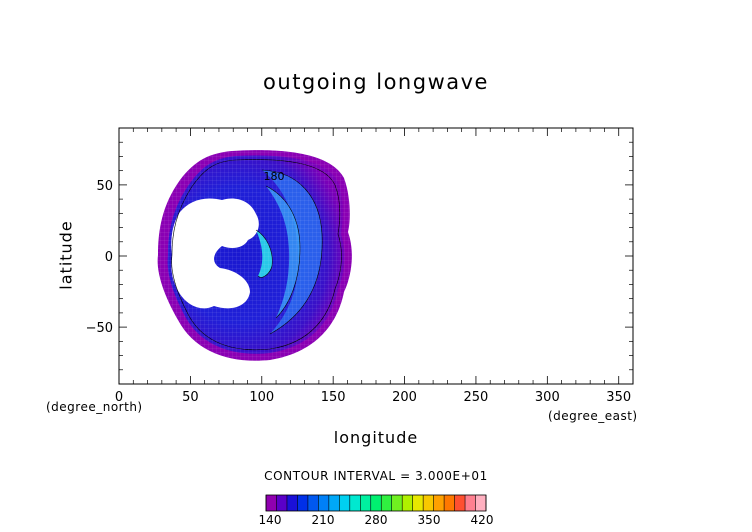  Describe the element at coordinates (323, 520) in the screenshot. I see `colorbar-label: 210` at that location.